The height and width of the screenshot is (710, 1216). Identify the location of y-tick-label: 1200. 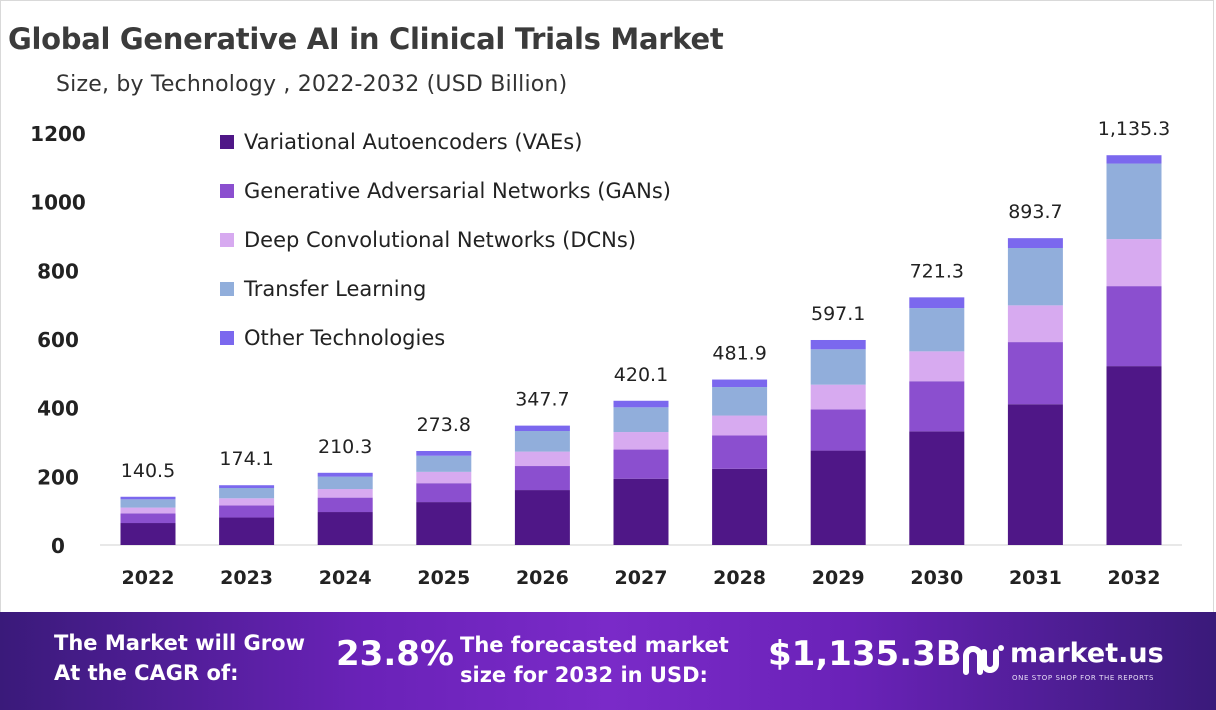
(58, 134).